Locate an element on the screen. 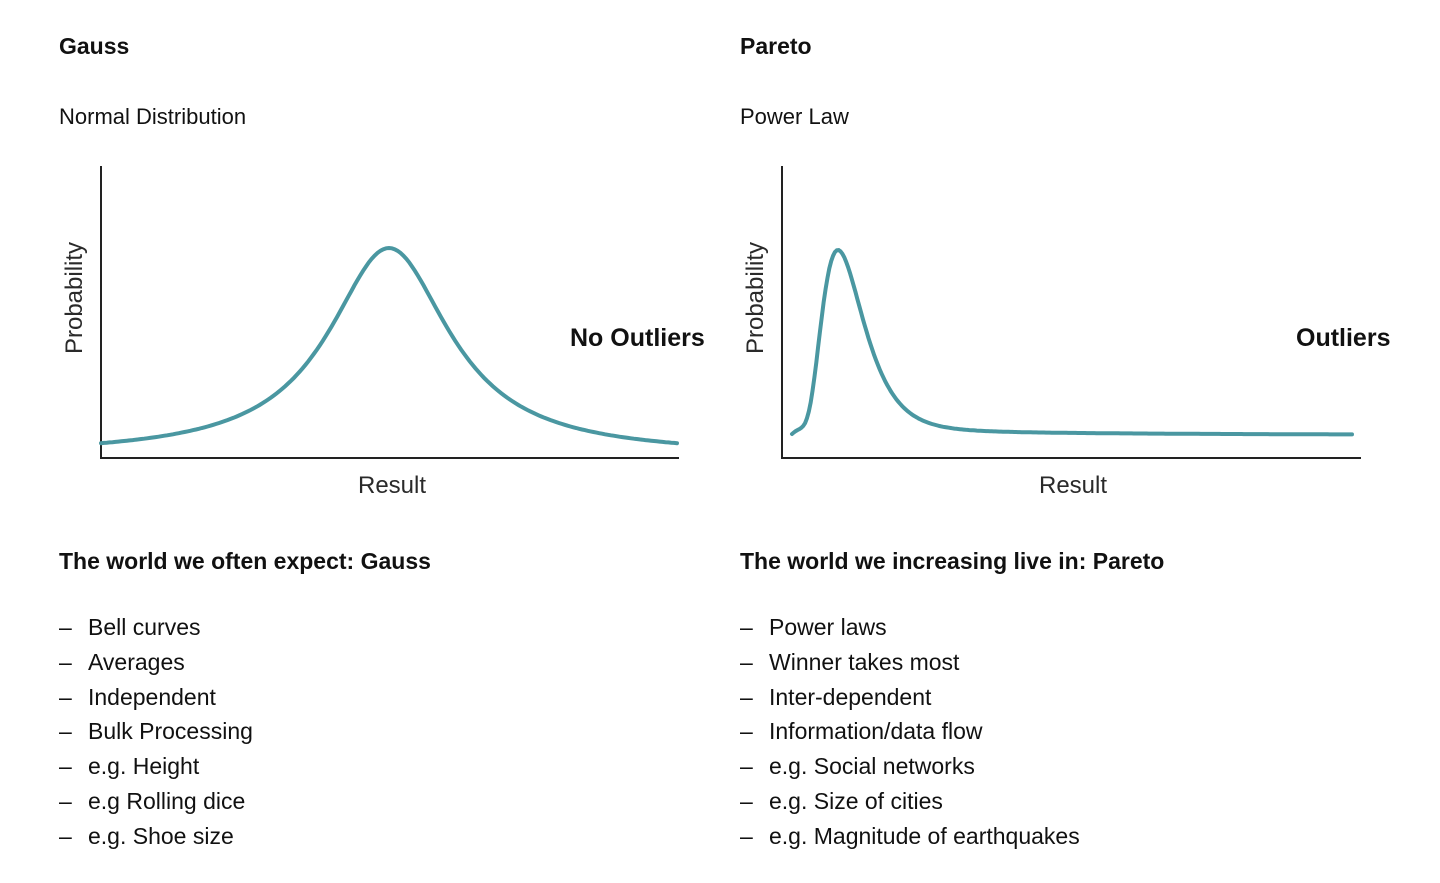 This screenshot has height=883, width=1440. list-item-text: Bell curves is located at coordinates (144, 627).